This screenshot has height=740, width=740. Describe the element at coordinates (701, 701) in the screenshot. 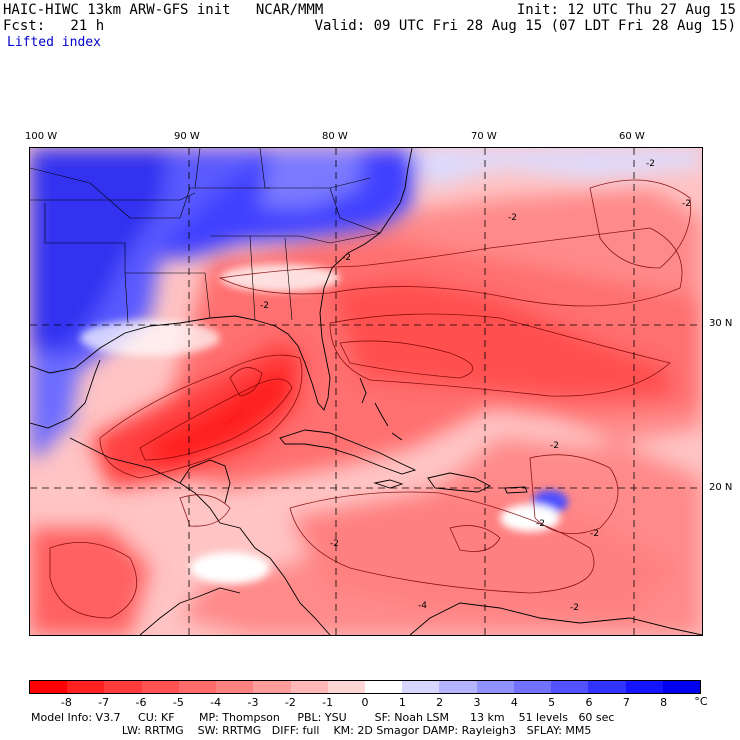

I see `colorbar-unit: °C` at that location.